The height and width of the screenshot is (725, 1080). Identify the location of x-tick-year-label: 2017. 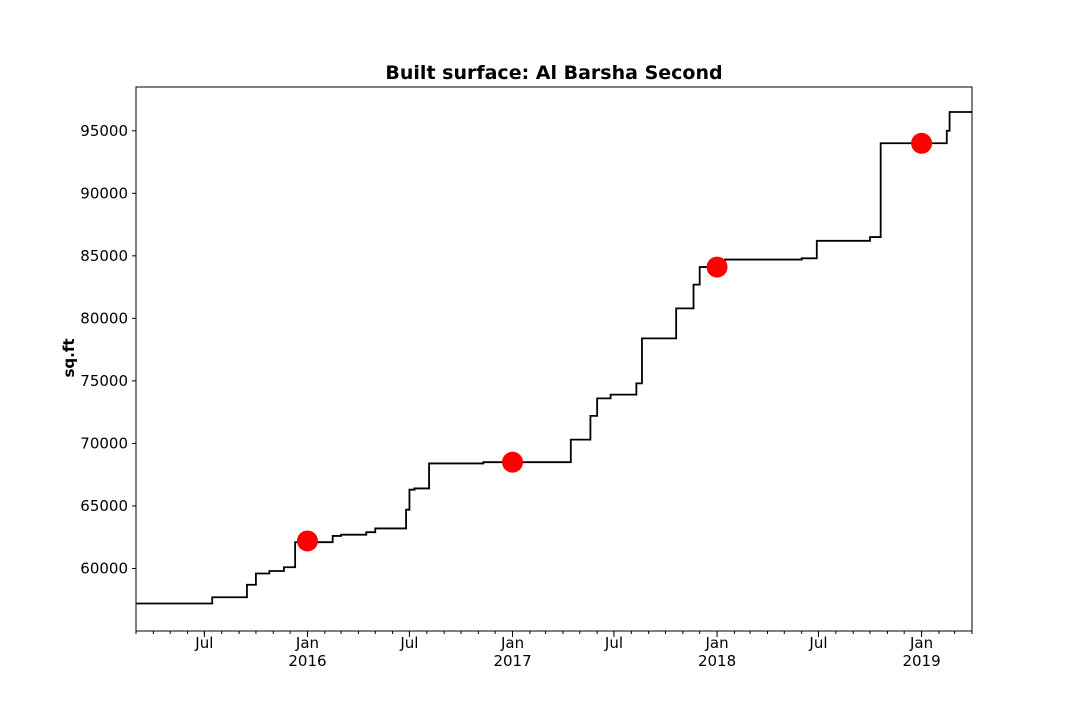
(512, 661).